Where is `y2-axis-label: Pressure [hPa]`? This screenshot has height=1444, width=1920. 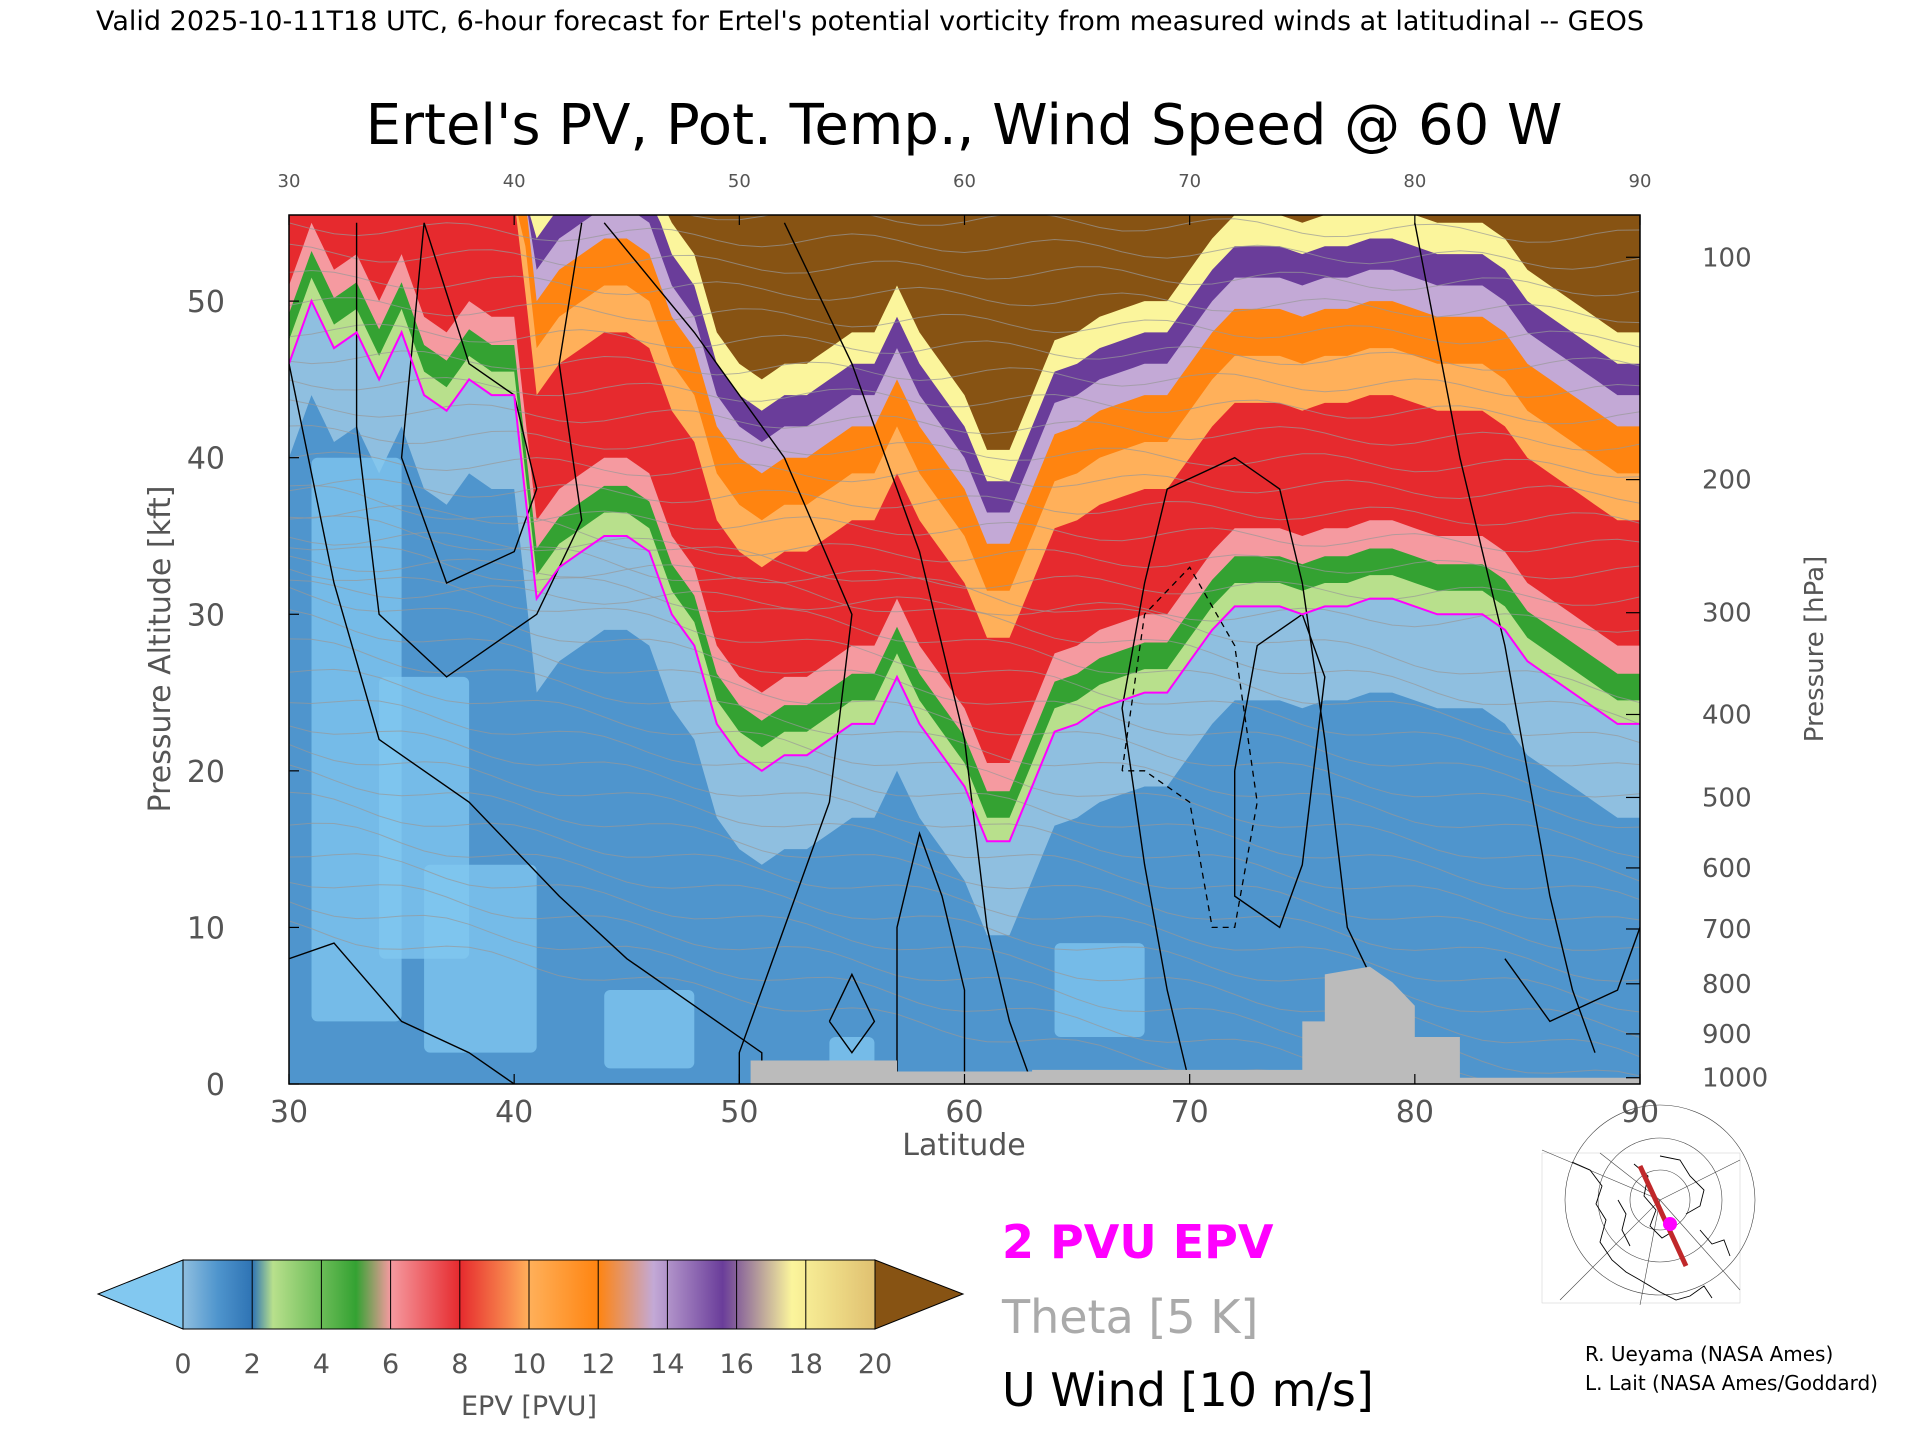
y2-axis-label: Pressure [hPa] is located at coordinates (1815, 649).